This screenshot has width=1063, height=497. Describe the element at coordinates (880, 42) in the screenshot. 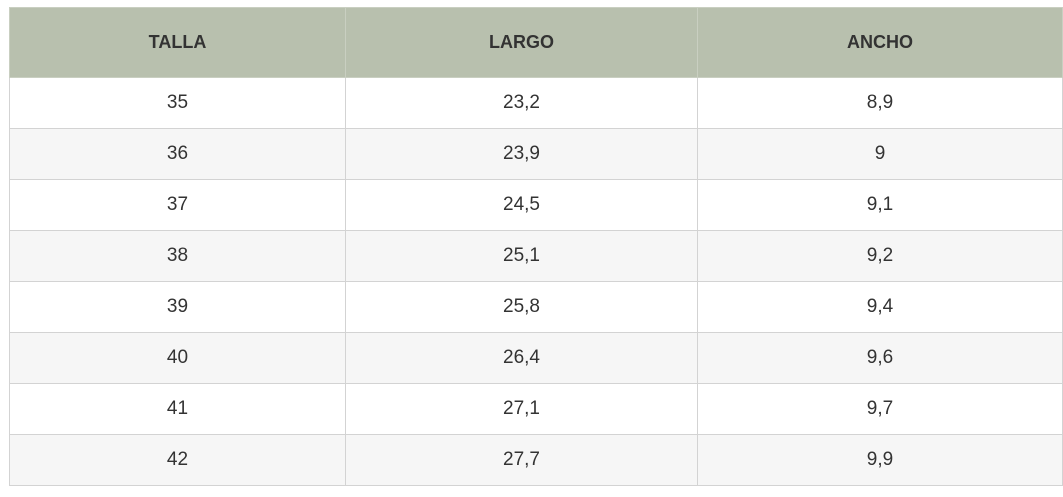

I see `header-cell: ANCHO` at that location.